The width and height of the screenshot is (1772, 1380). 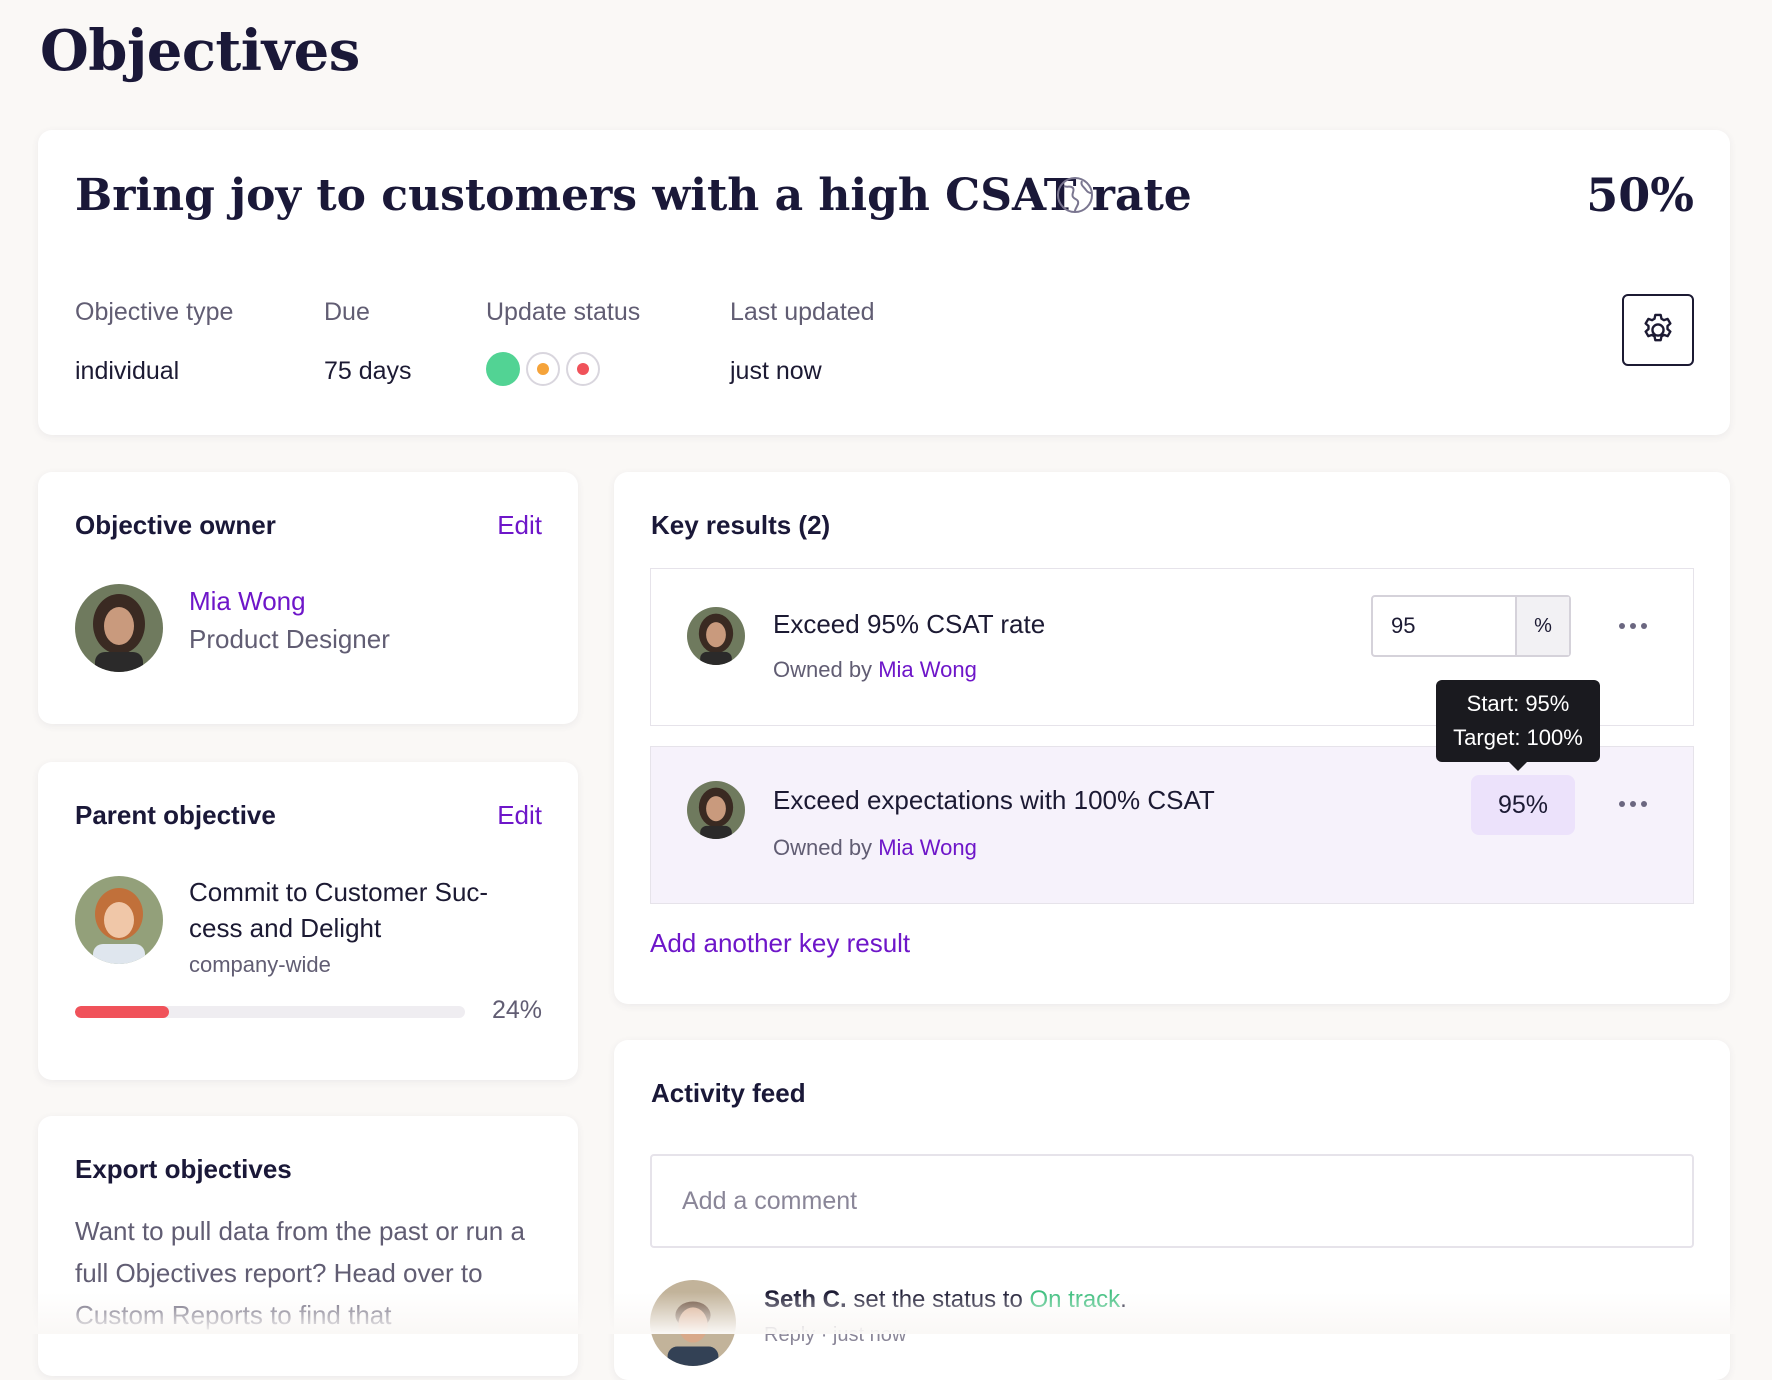 I want to click on key-result-value-field: %, so click(x=1471, y=626).